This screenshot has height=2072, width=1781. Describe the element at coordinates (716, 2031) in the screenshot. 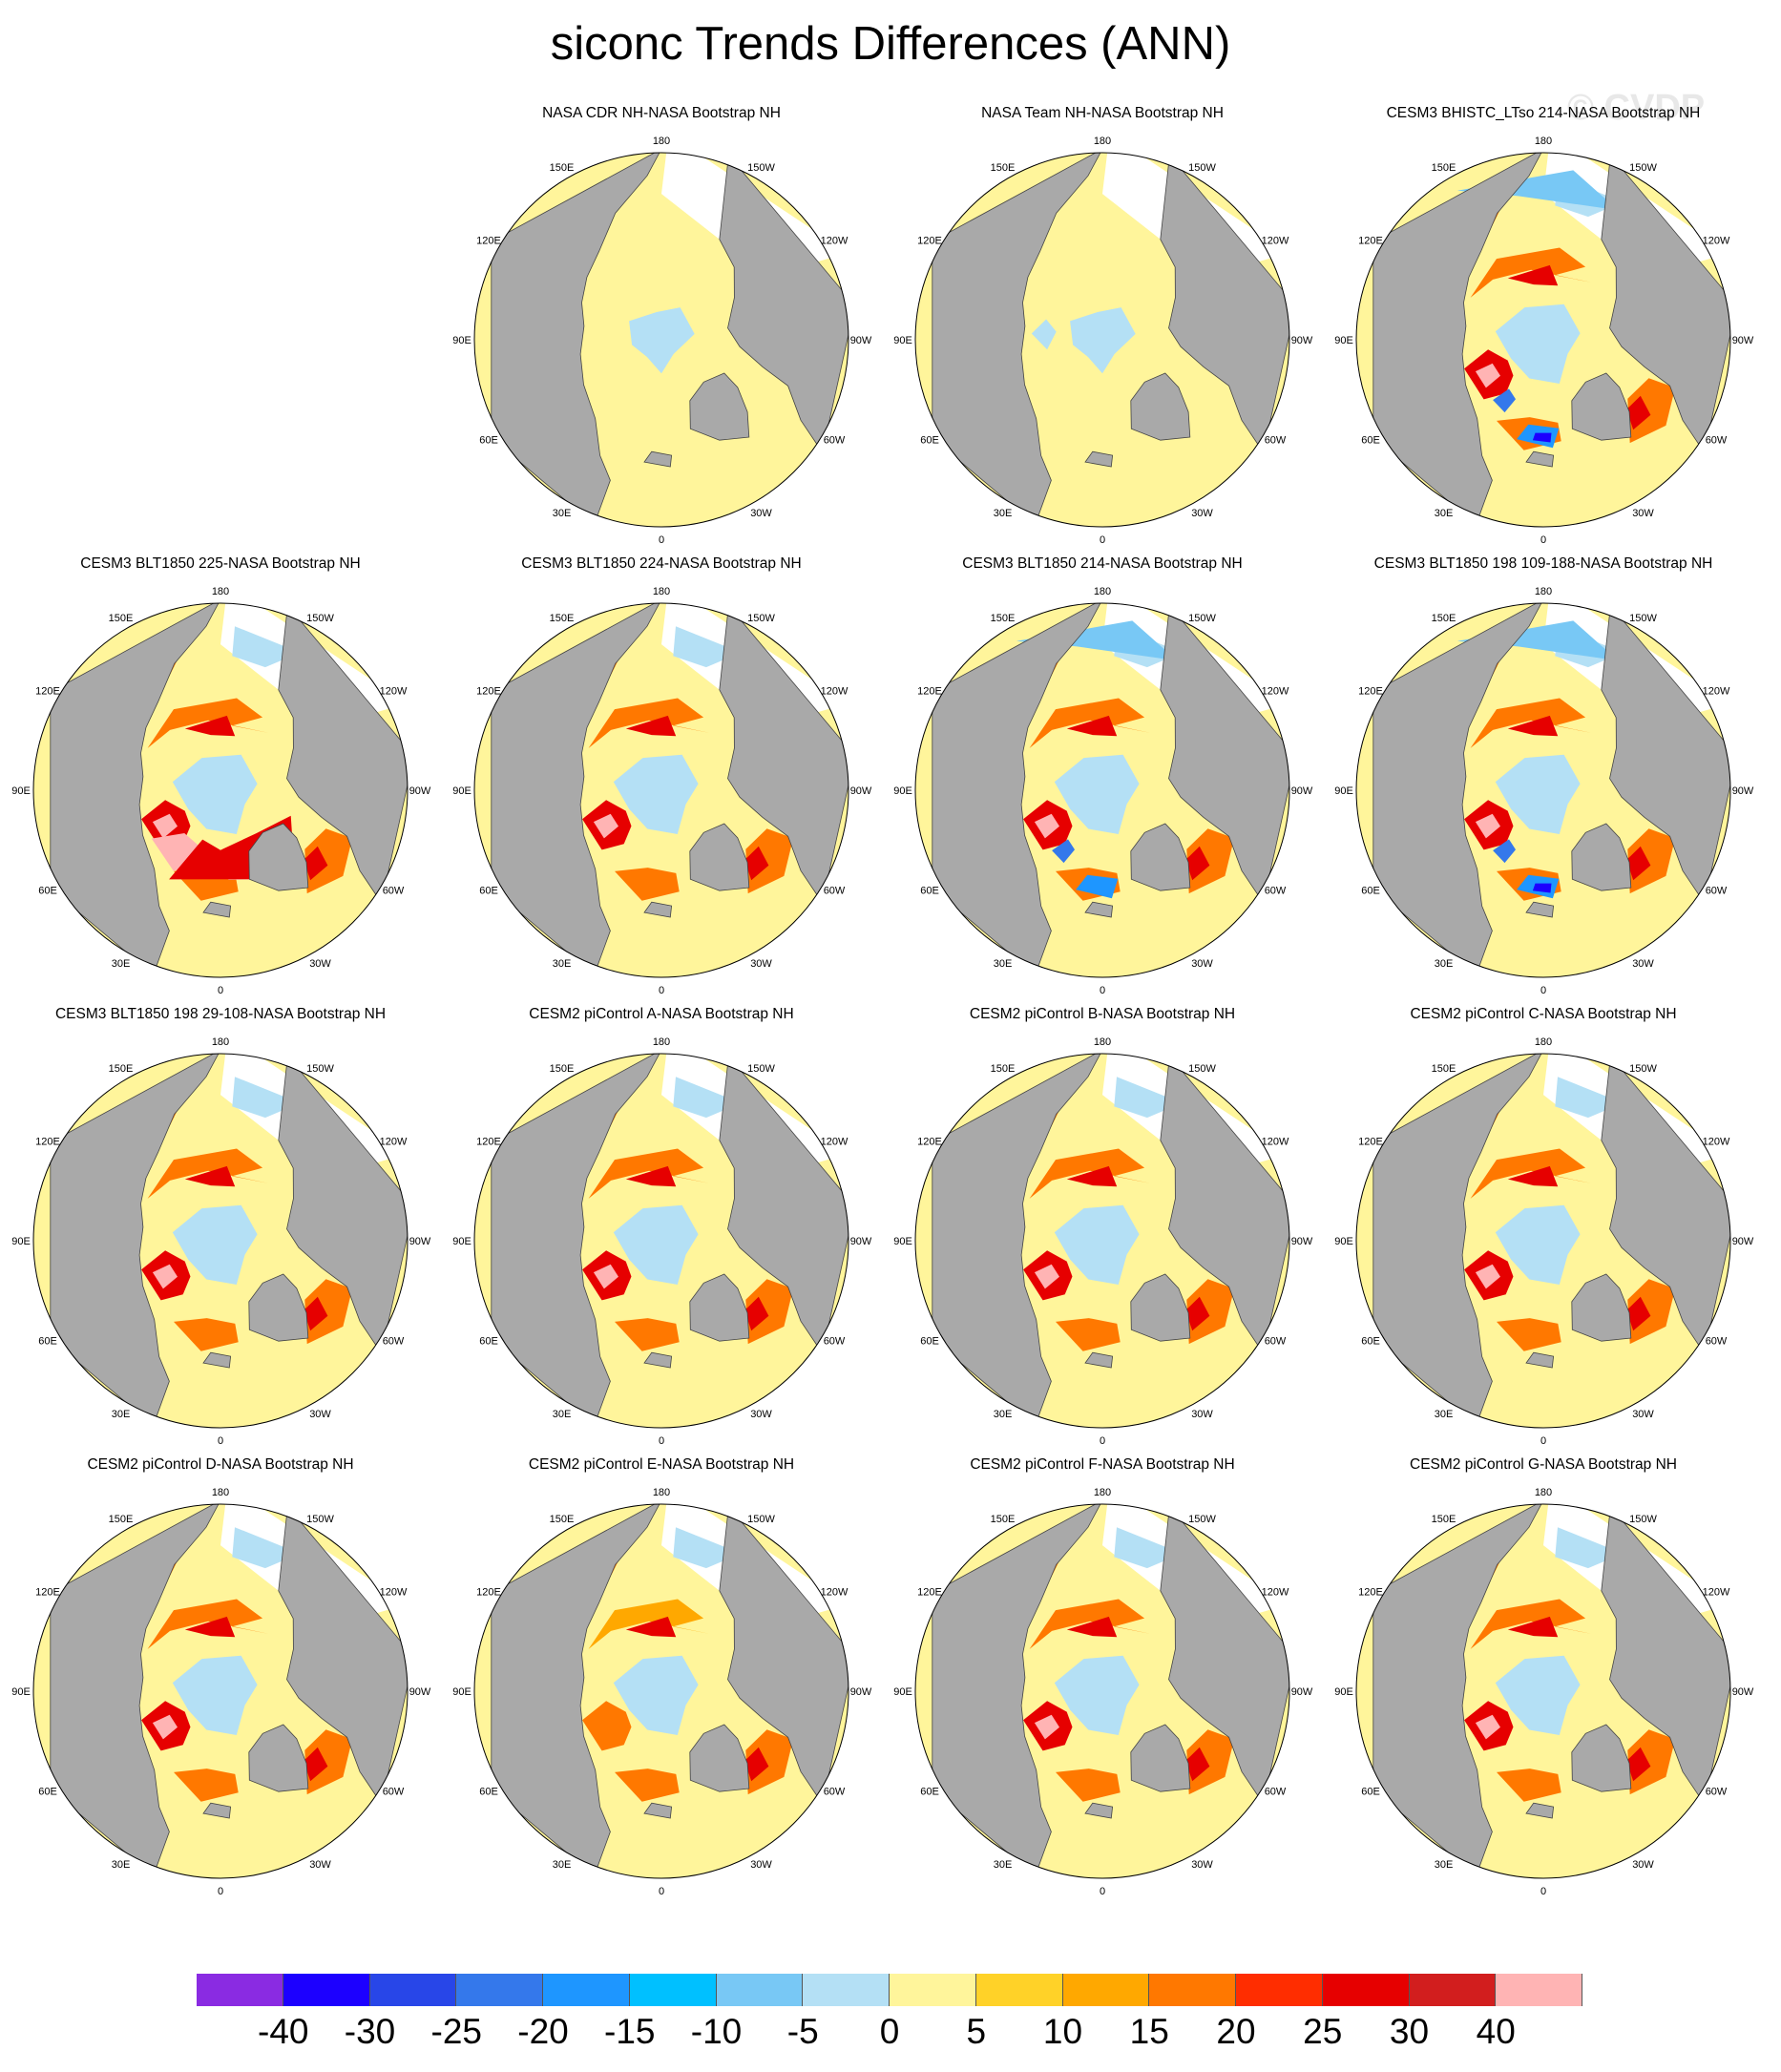

I see `colorbar-label: -10` at that location.